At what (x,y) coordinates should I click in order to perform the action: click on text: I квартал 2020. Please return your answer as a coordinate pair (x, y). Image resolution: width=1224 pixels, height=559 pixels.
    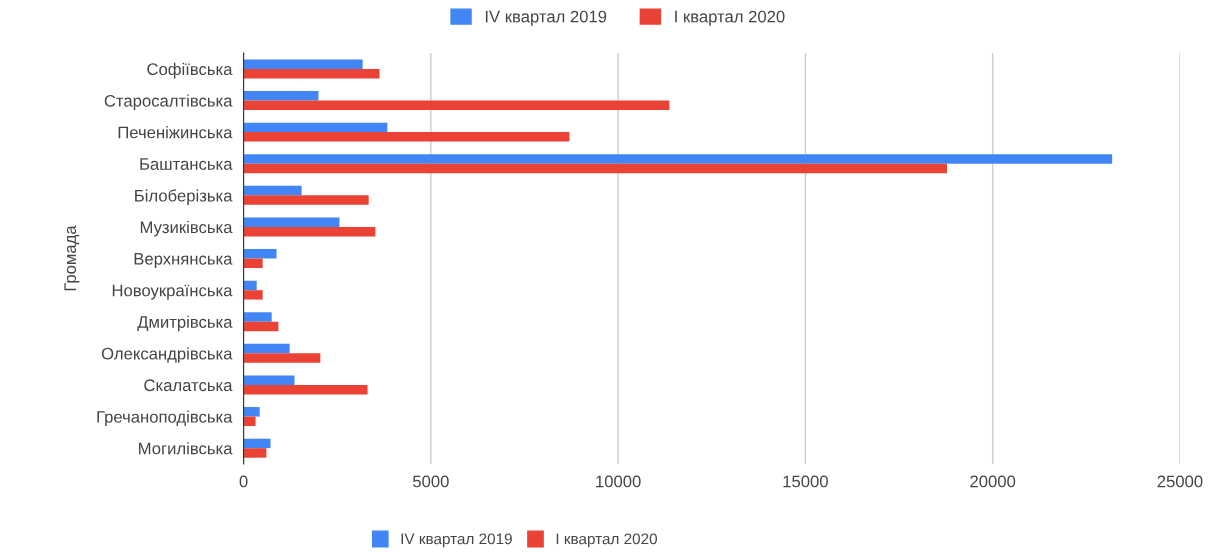
    Looking at the image, I should click on (606, 540).